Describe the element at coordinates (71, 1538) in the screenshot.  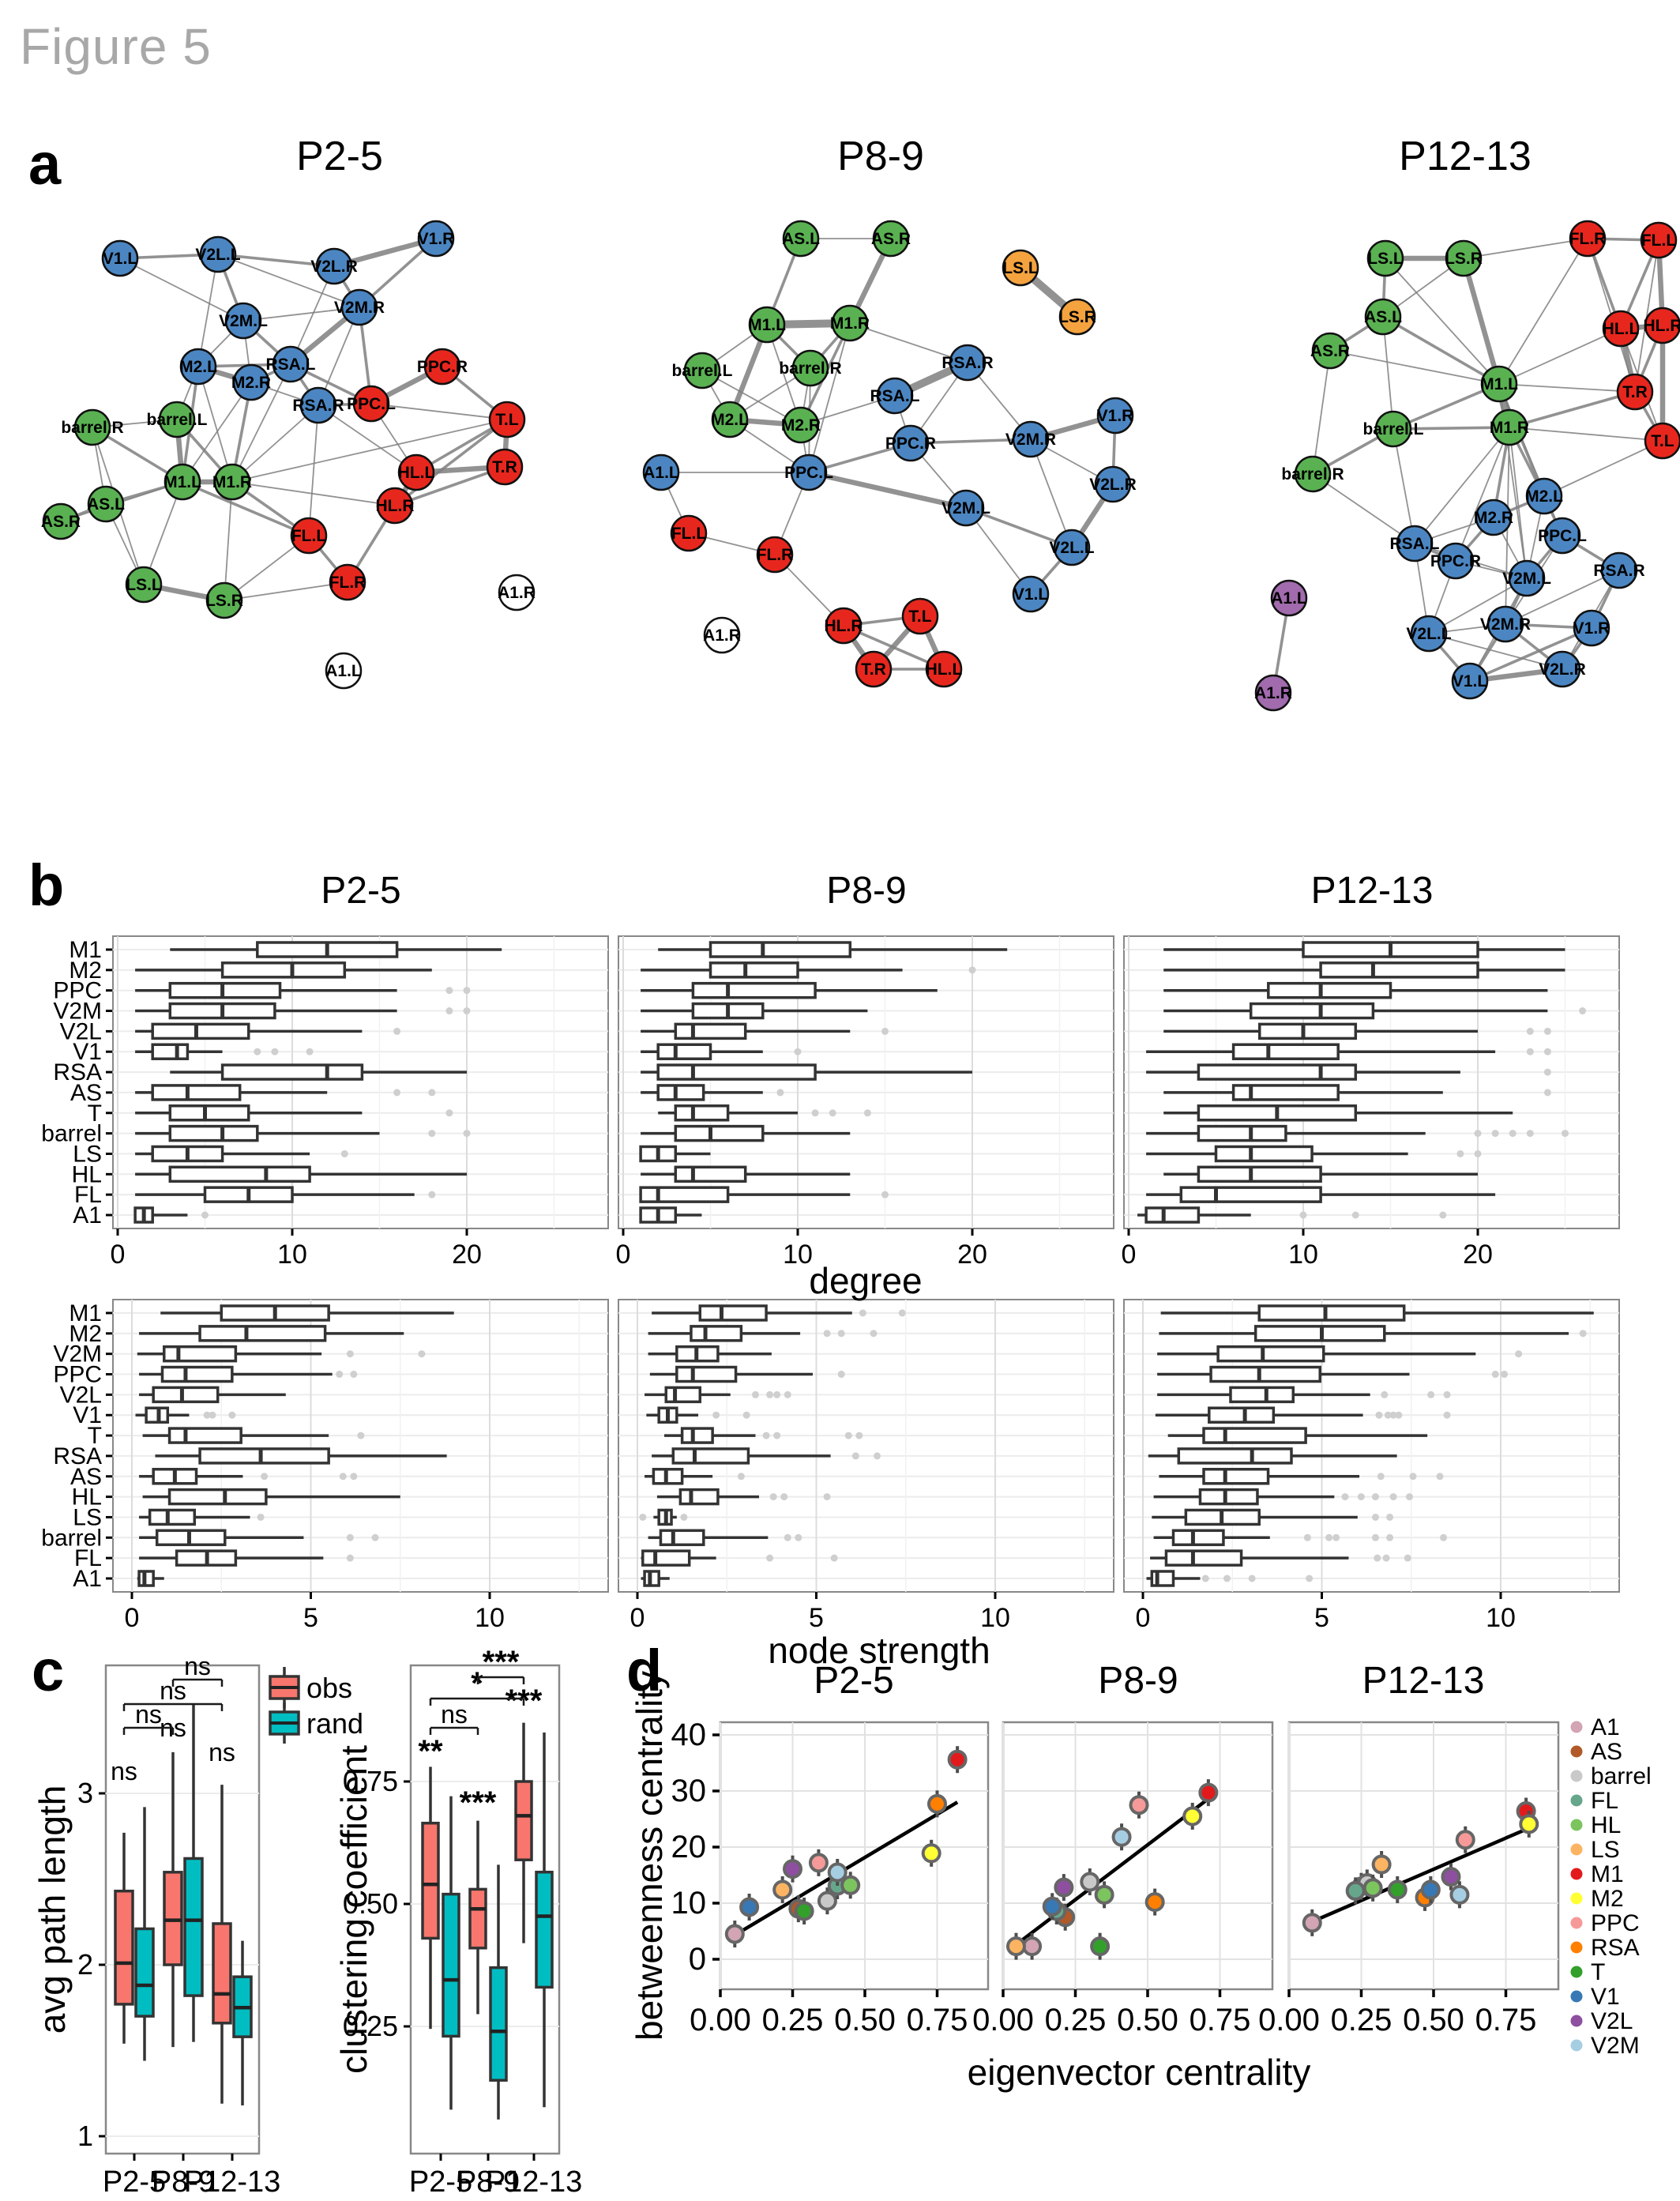
I see `category-label: barrel` at that location.